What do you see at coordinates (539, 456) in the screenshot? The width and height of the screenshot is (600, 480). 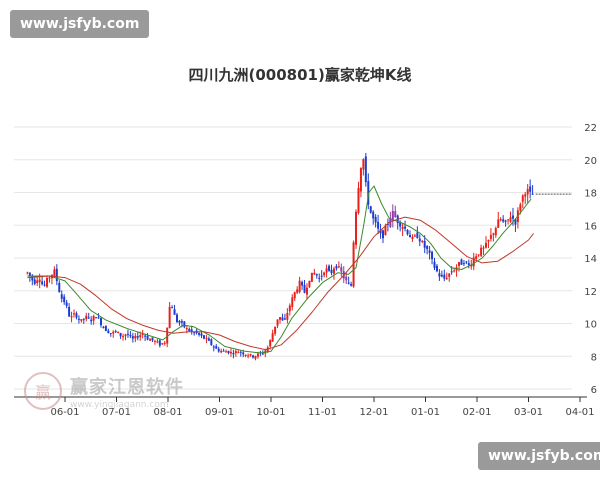 I see `watermark-bottom: www.jsfyb.com` at bounding box center [539, 456].